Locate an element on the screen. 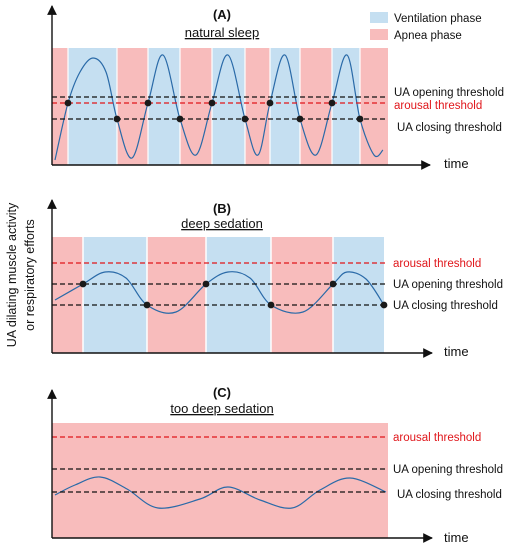 The width and height of the screenshot is (513, 550). panel-b-activity-curve is located at coordinates (219, 292).